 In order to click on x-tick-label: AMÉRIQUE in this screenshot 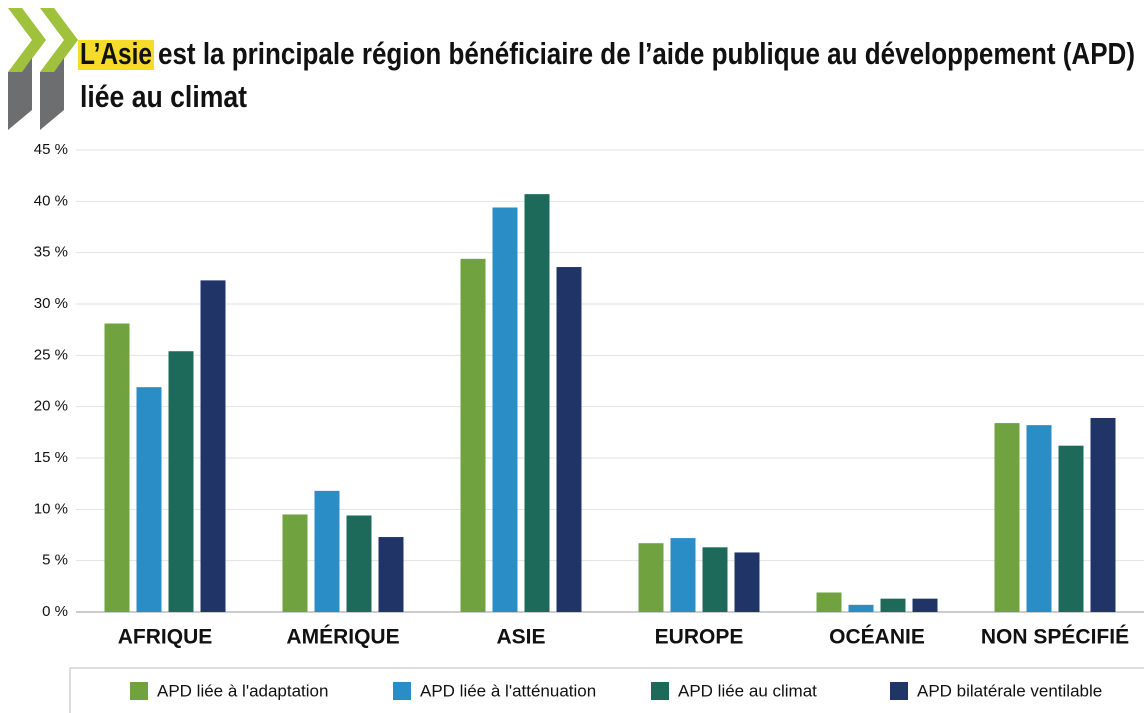, I will do `click(342, 637)`.